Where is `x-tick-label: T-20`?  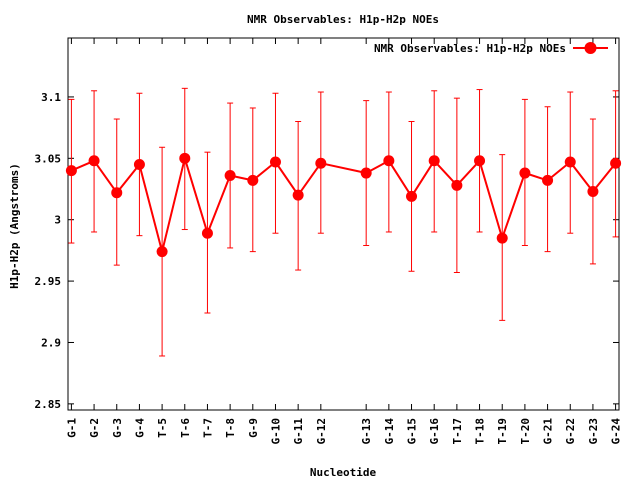 x-tick-label: T-20 is located at coordinates (525, 431).